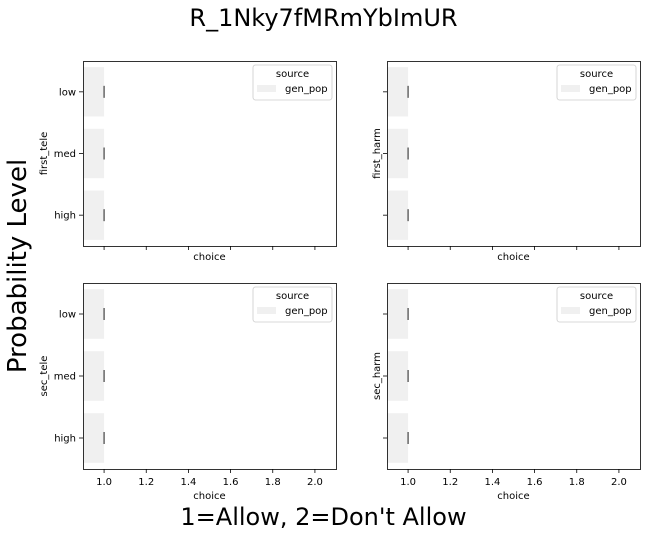  Describe the element at coordinates (323, 18) in the screenshot. I see `figure-title: R_1Nky7fMRmYbImUR` at that location.